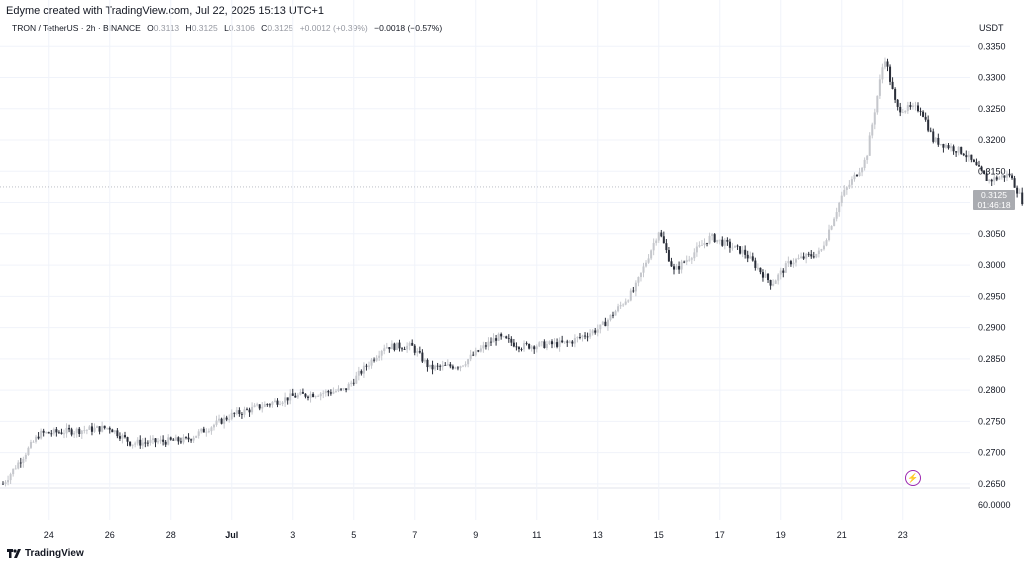 The height and width of the screenshot is (566, 1024). What do you see at coordinates (171, 535) in the screenshot?
I see `time-tick-label: 28` at bounding box center [171, 535].